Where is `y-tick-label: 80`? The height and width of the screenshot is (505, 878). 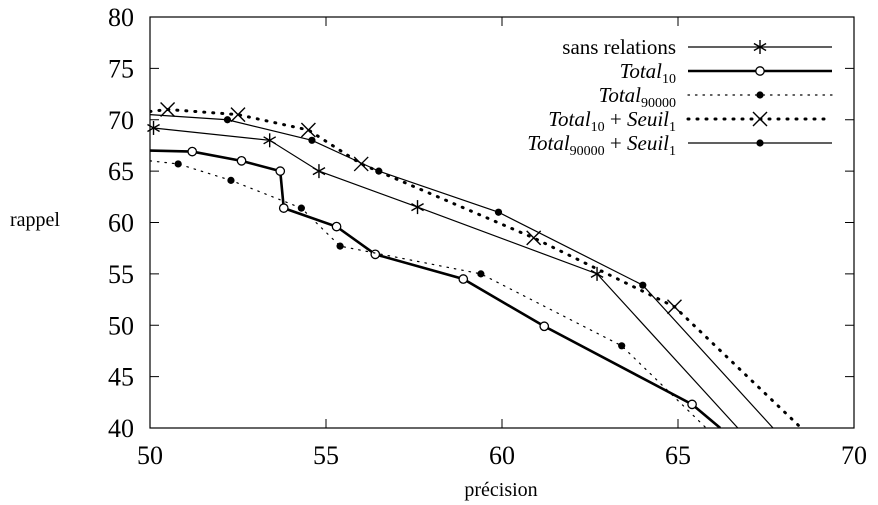 y-tick-label: 80 is located at coordinates (121, 17).